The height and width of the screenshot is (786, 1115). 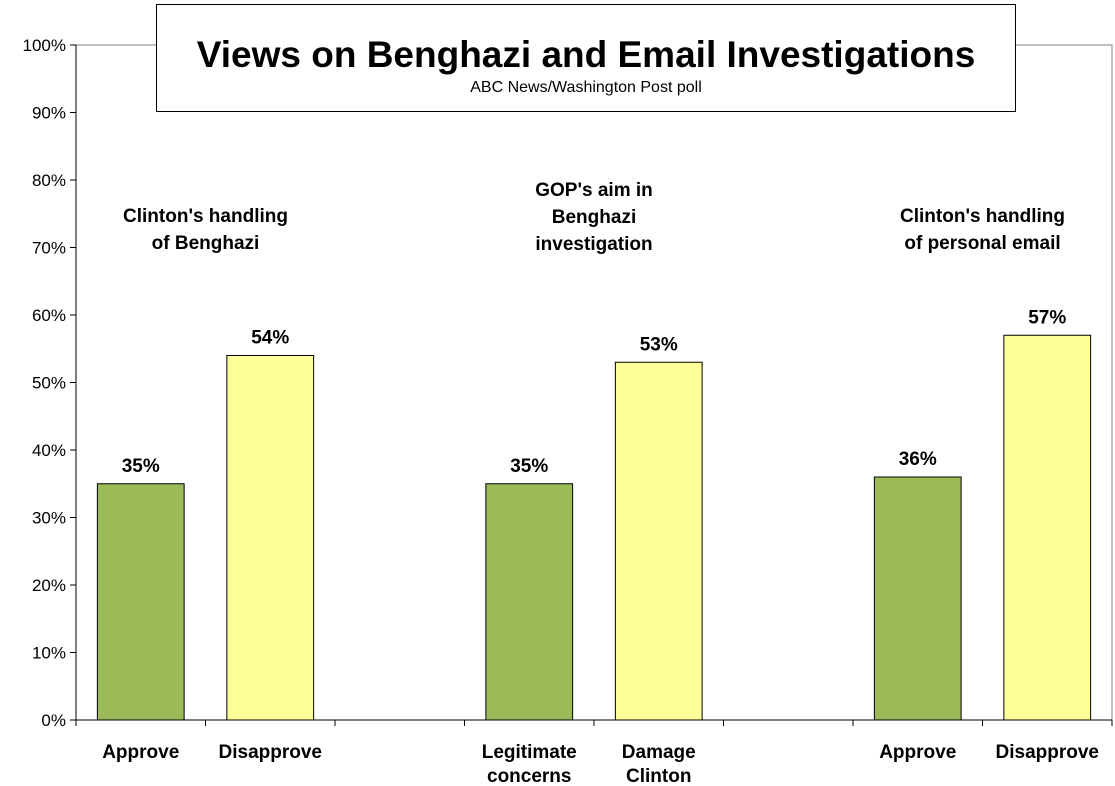 I want to click on y-tick-label: 100%, so click(x=44, y=45).